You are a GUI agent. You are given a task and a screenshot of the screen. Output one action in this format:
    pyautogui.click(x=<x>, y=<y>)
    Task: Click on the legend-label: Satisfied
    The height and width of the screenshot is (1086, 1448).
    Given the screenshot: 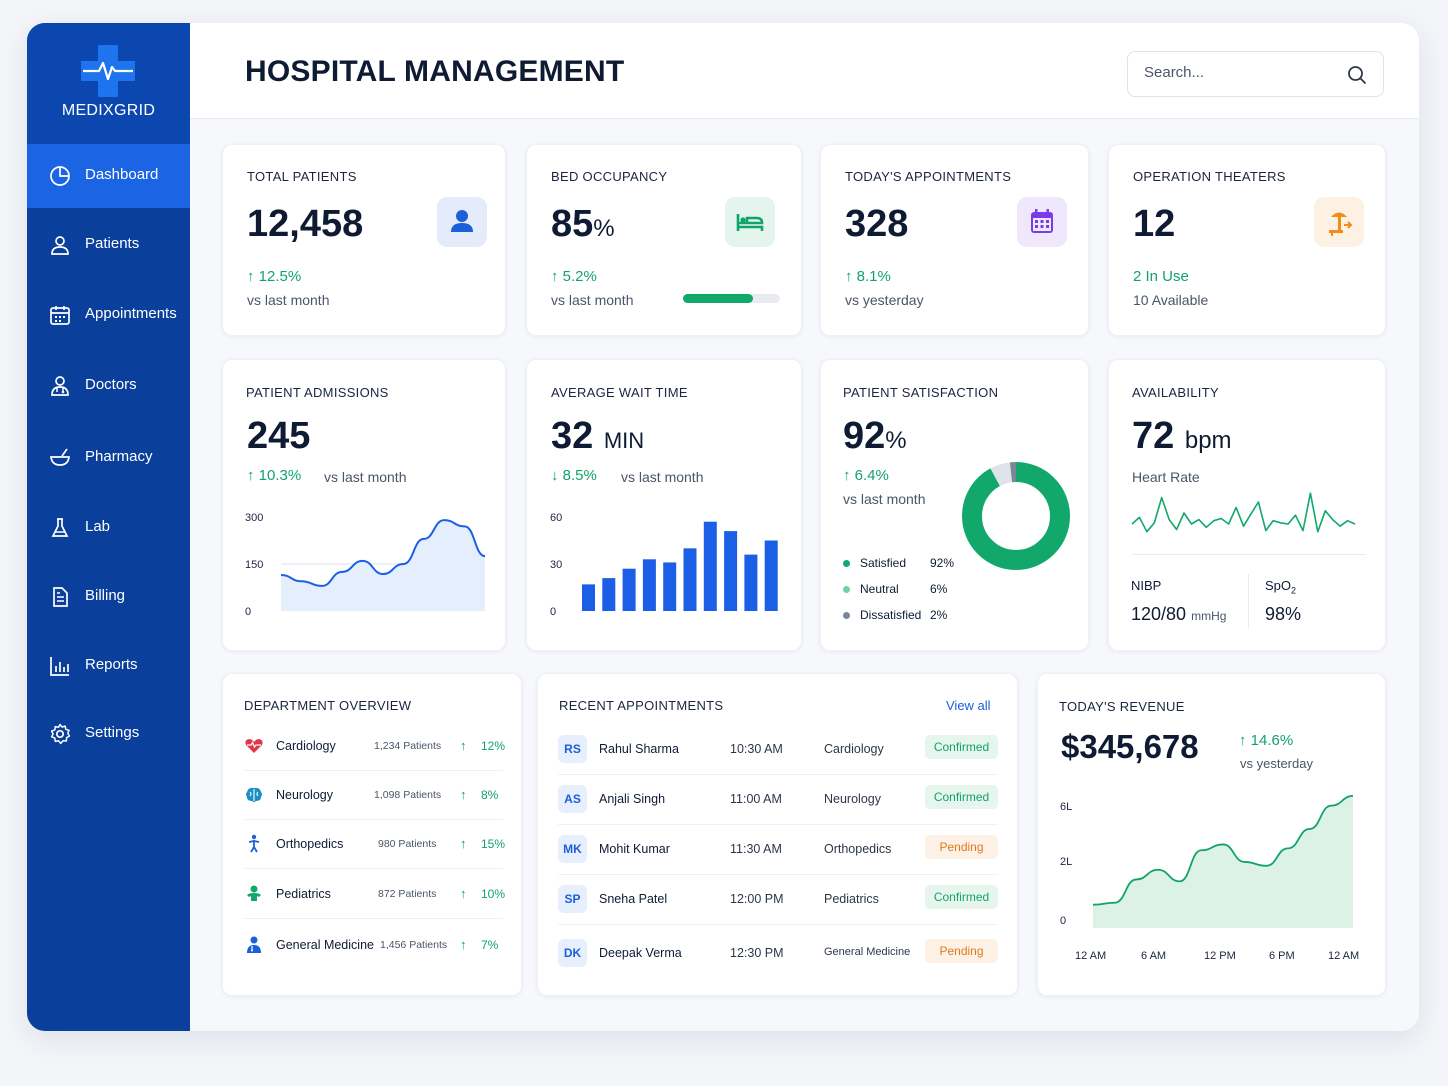 What is the action you would take?
    pyautogui.click(x=883, y=563)
    